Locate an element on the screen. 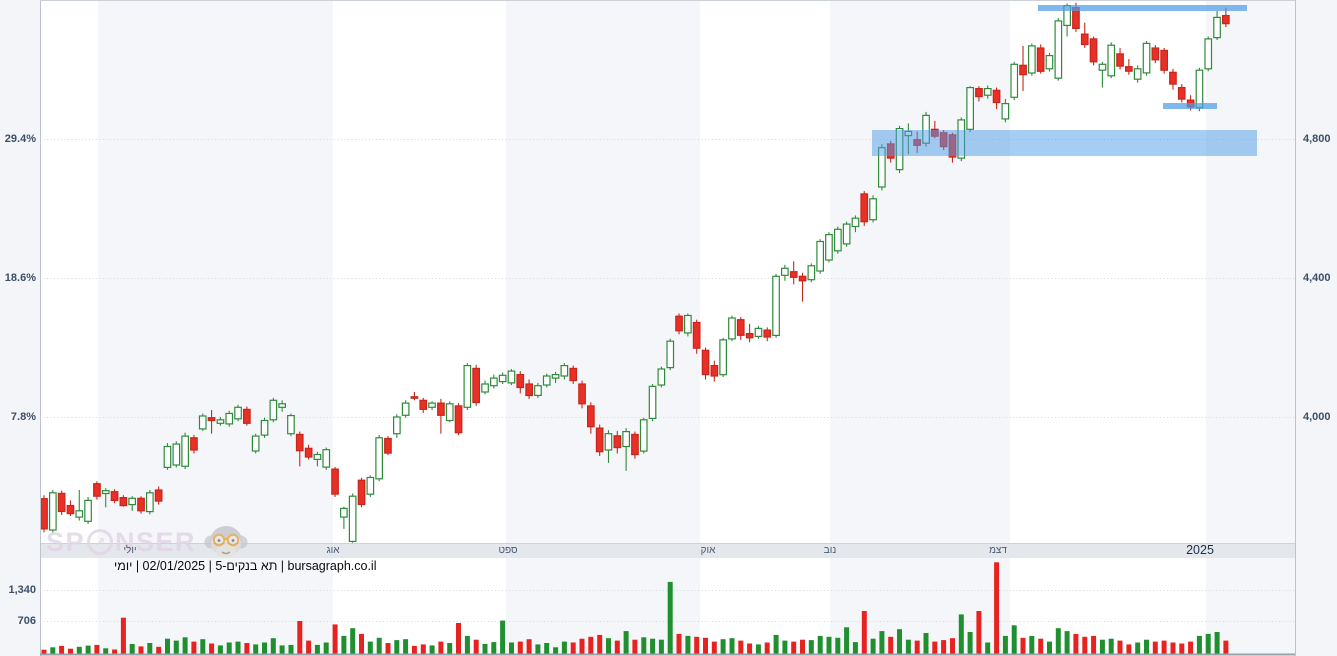  right-axis-margin is located at coordinates (1316, 328).